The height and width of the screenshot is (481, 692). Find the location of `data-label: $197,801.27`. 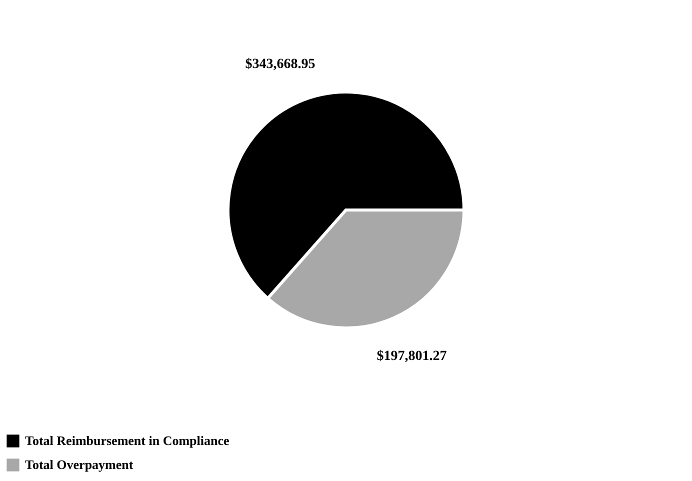

data-label: $197,801.27 is located at coordinates (411, 356).